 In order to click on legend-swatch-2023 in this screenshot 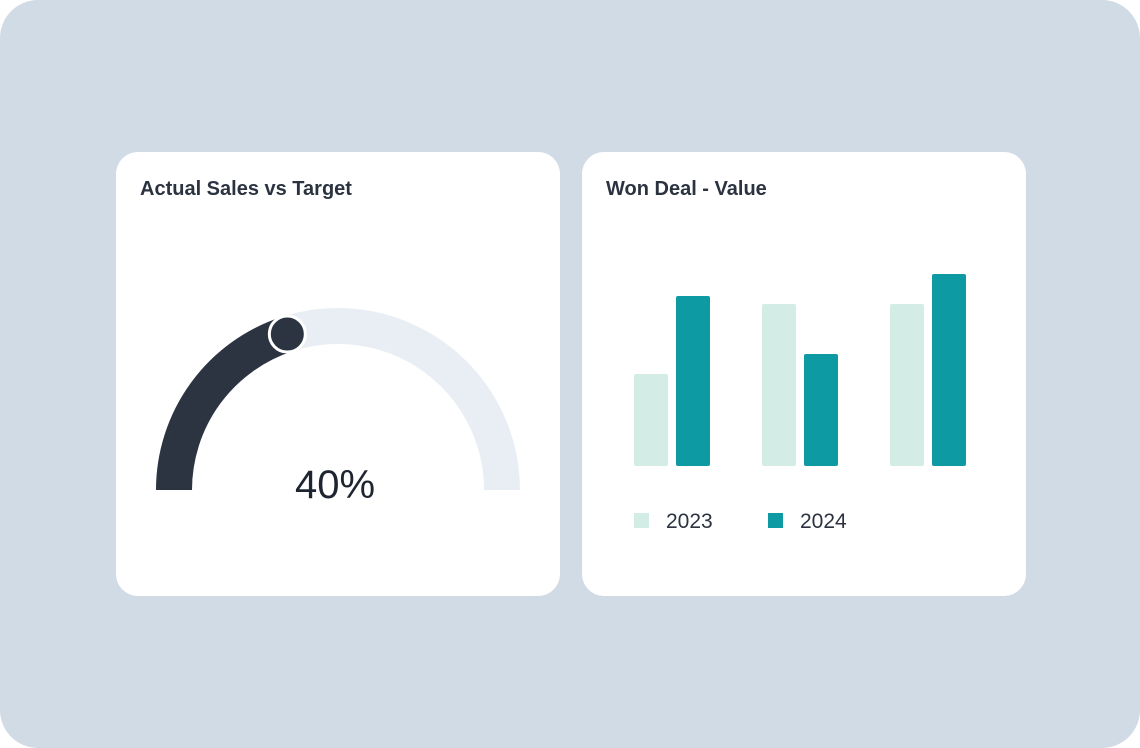, I will do `click(641, 520)`.